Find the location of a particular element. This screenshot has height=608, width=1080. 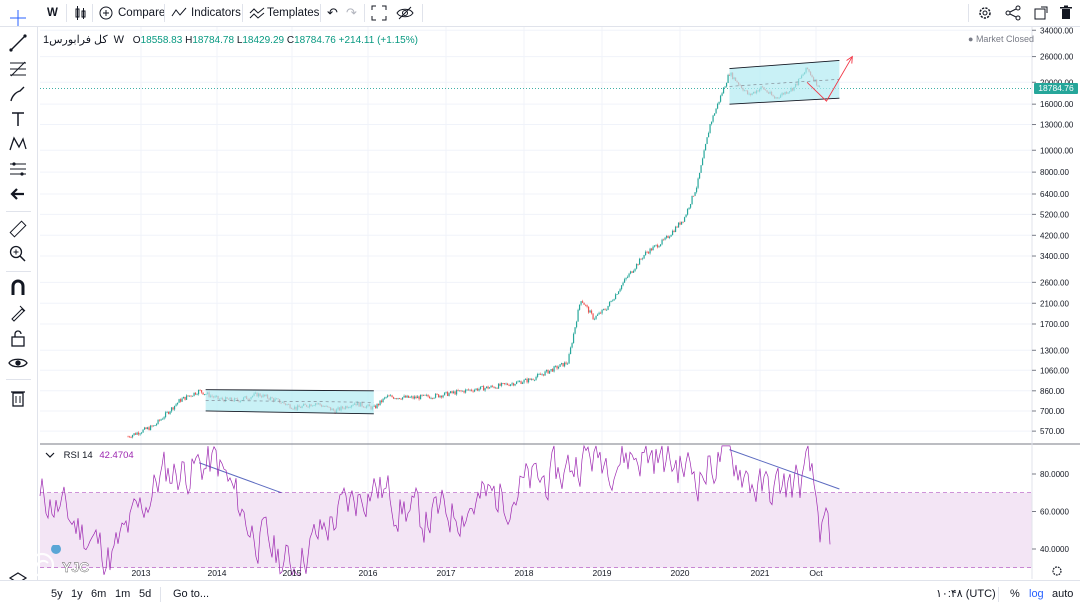

snapshot-icon is located at coordinates (1041, 13).